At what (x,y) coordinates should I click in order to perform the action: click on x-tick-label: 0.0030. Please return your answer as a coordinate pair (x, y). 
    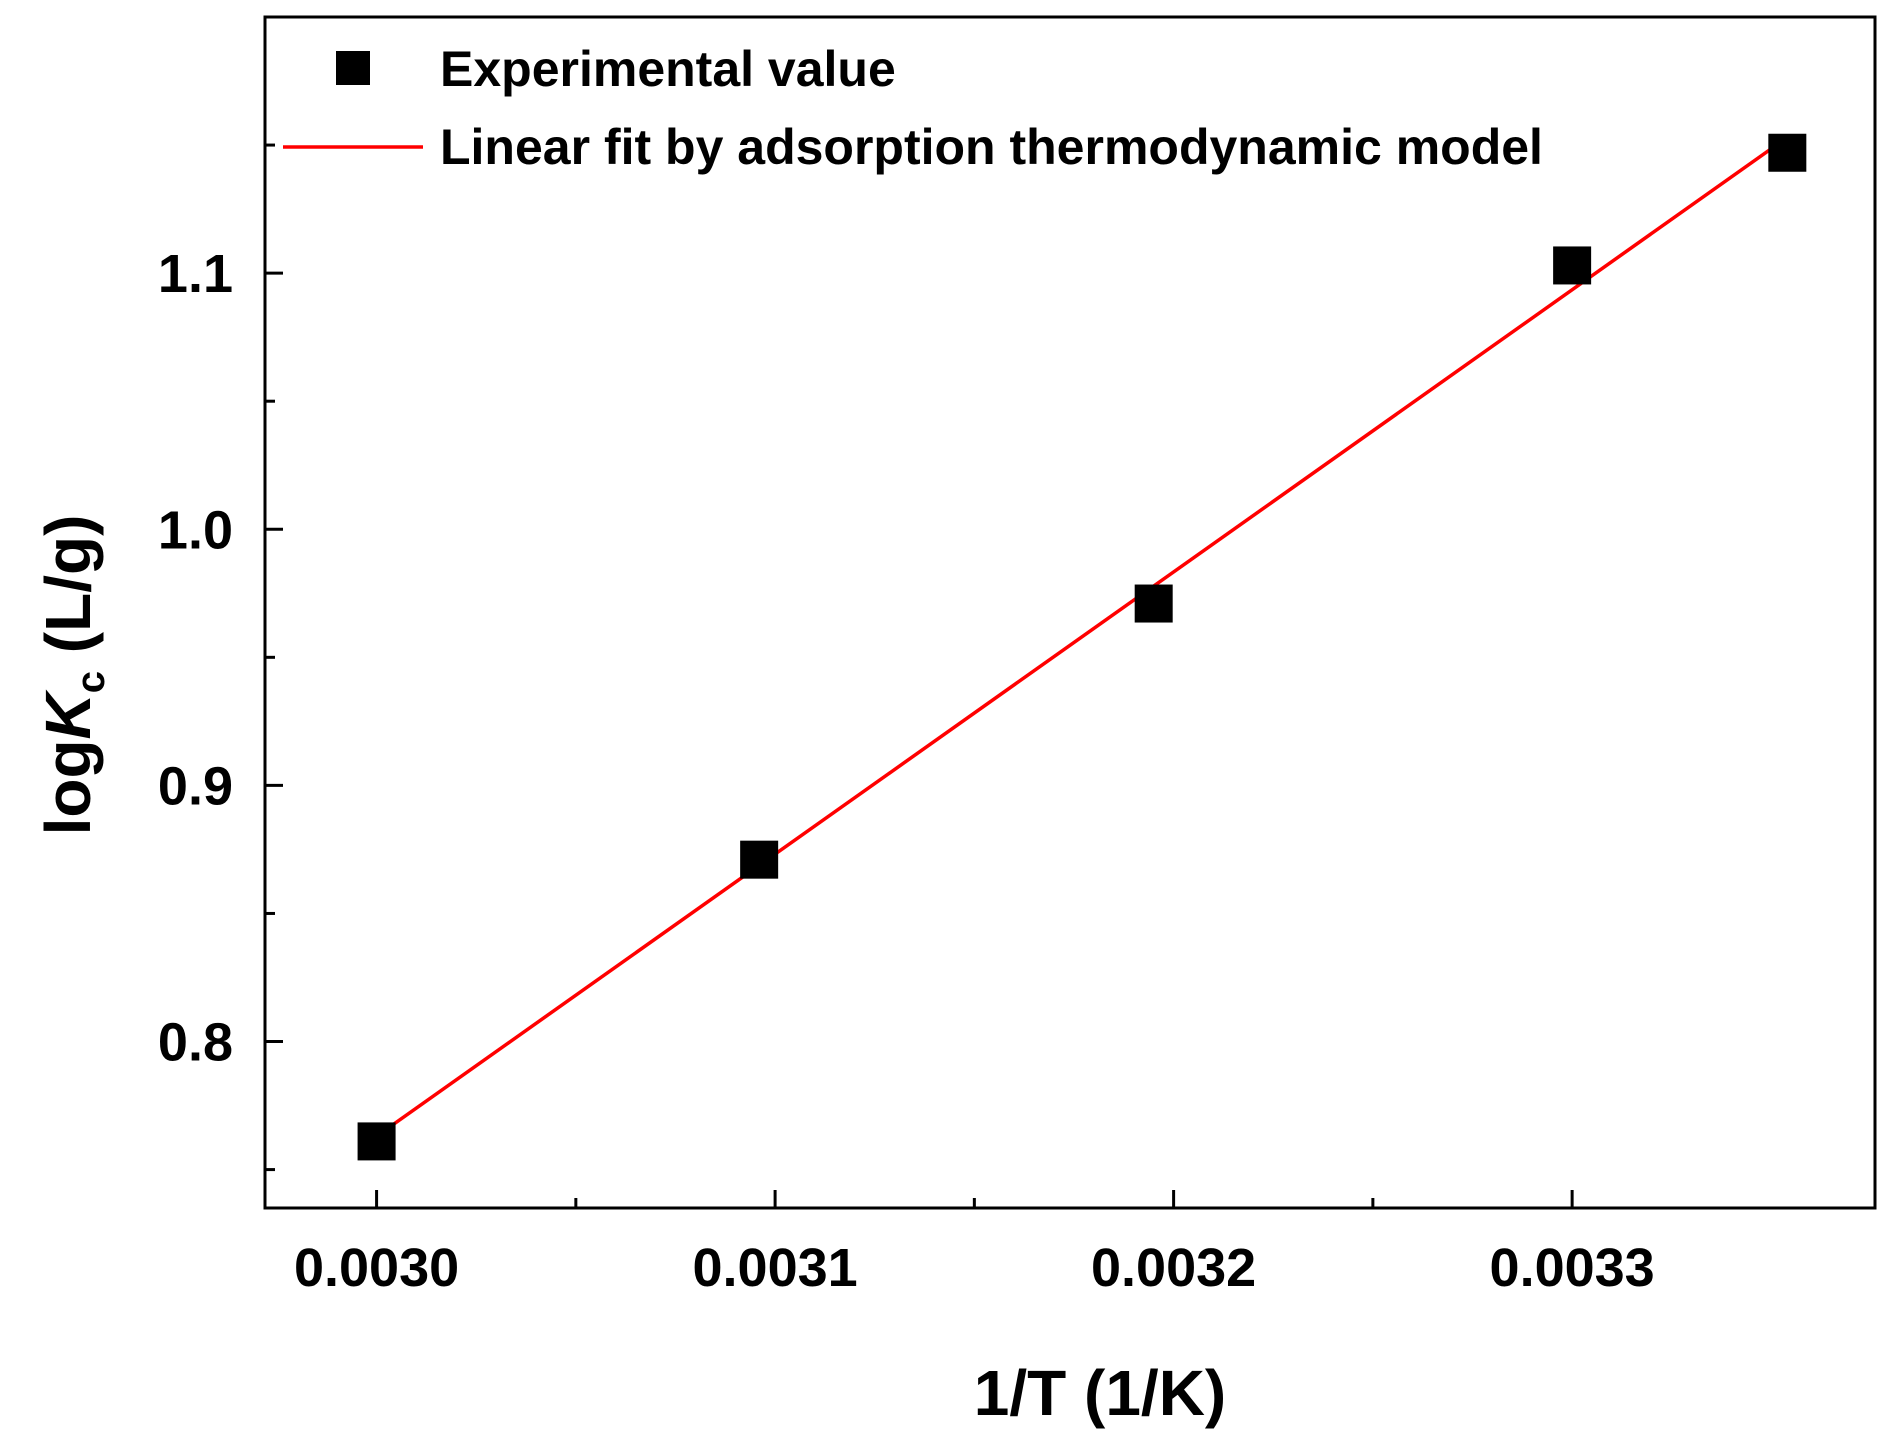
    Looking at the image, I should click on (376, 1268).